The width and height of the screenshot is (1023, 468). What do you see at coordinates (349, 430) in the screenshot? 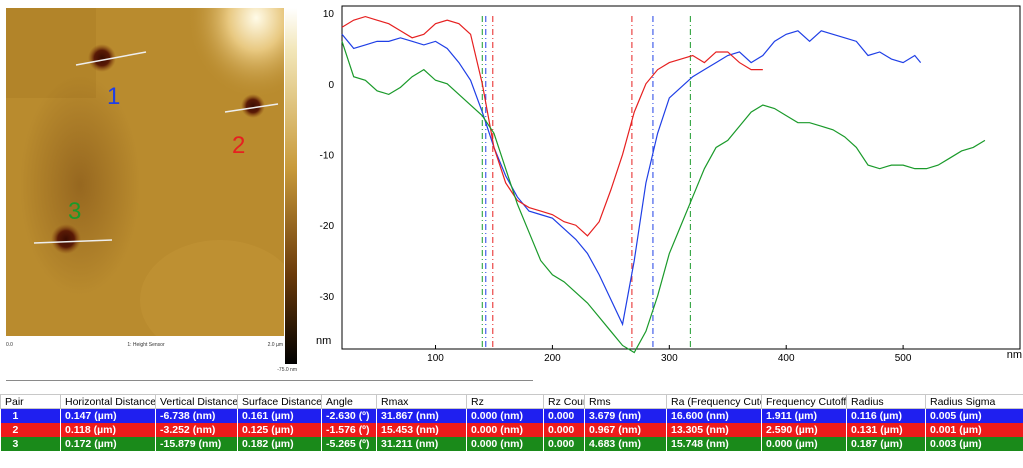
I see `table-cell: -1.576 (º)` at bounding box center [349, 430].